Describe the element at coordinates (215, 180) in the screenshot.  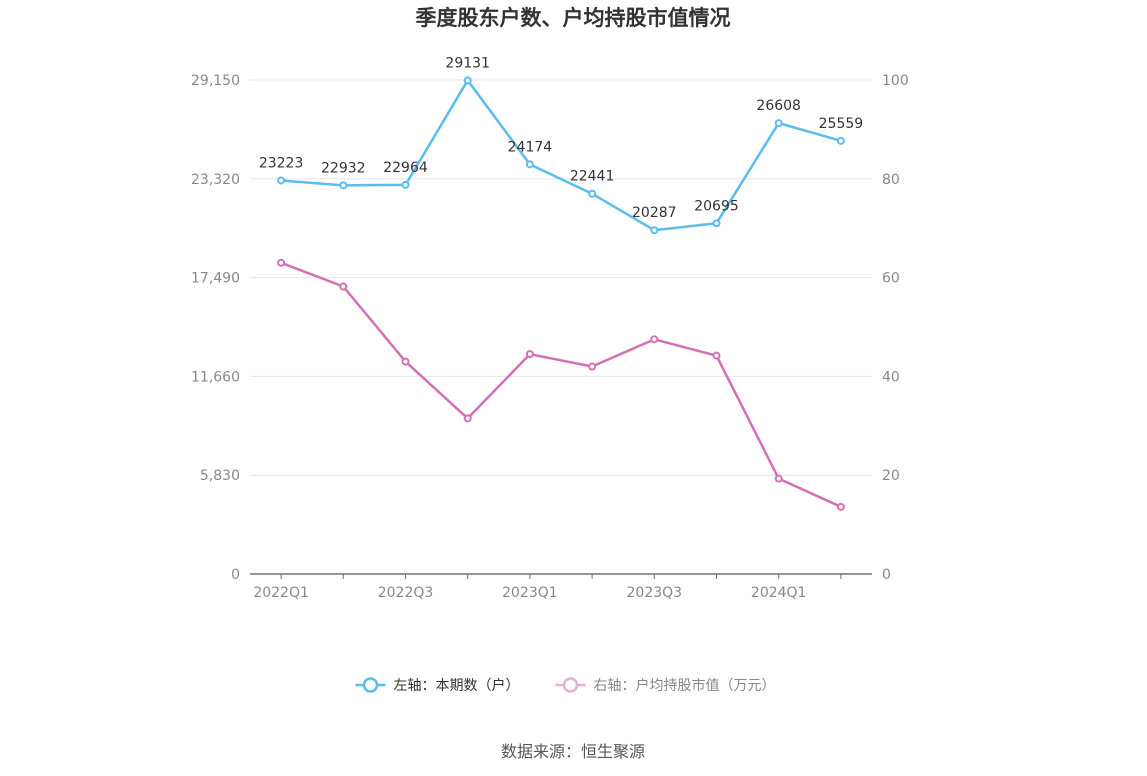
I see `left-axis-tick-label: 23,320` at that location.